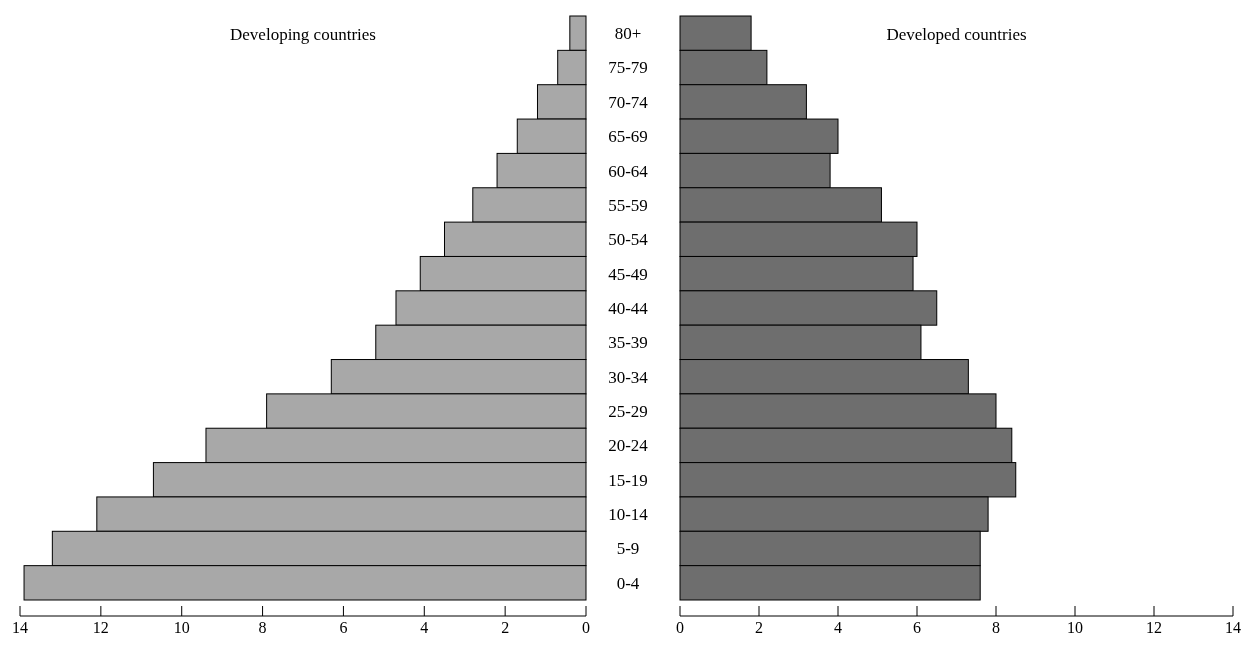 The height and width of the screenshot is (645, 1251). Describe the element at coordinates (628, 205) in the screenshot. I see `y-tick-label: 55-59` at that location.